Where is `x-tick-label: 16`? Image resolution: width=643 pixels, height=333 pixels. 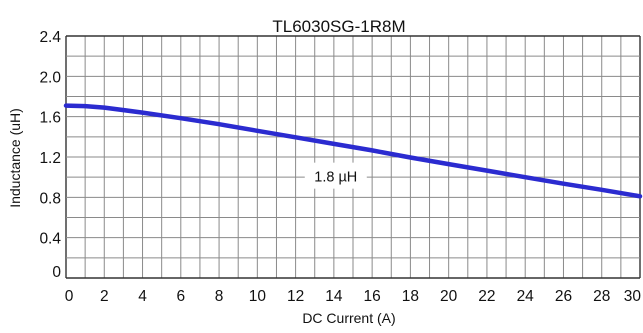
x-tick-label: 16 is located at coordinates (372, 296).